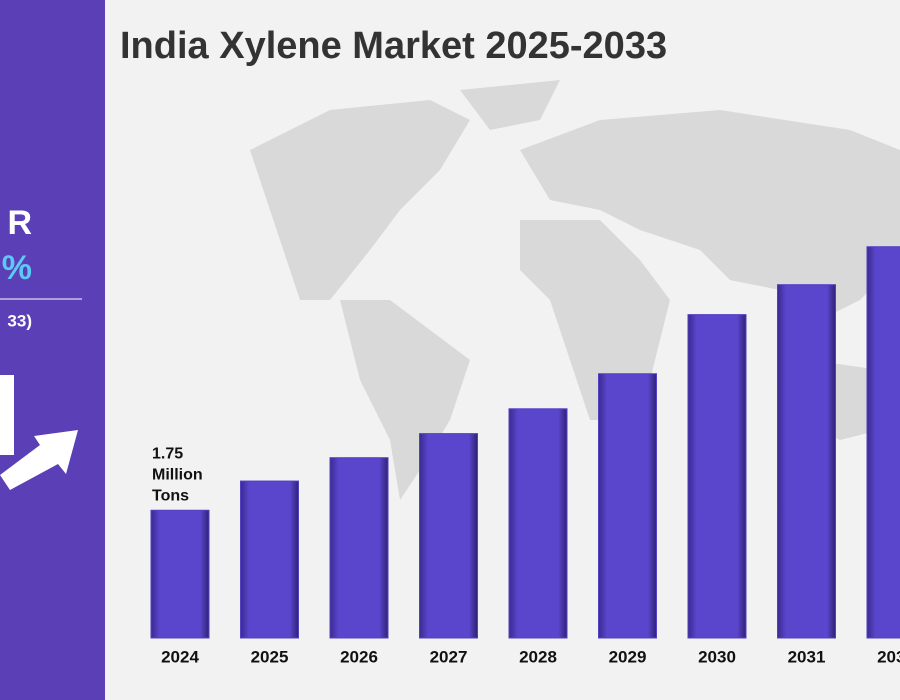 Image resolution: width=900 pixels, height=700 pixels. Describe the element at coordinates (39, 432) in the screenshot. I see `growth-icon` at that location.